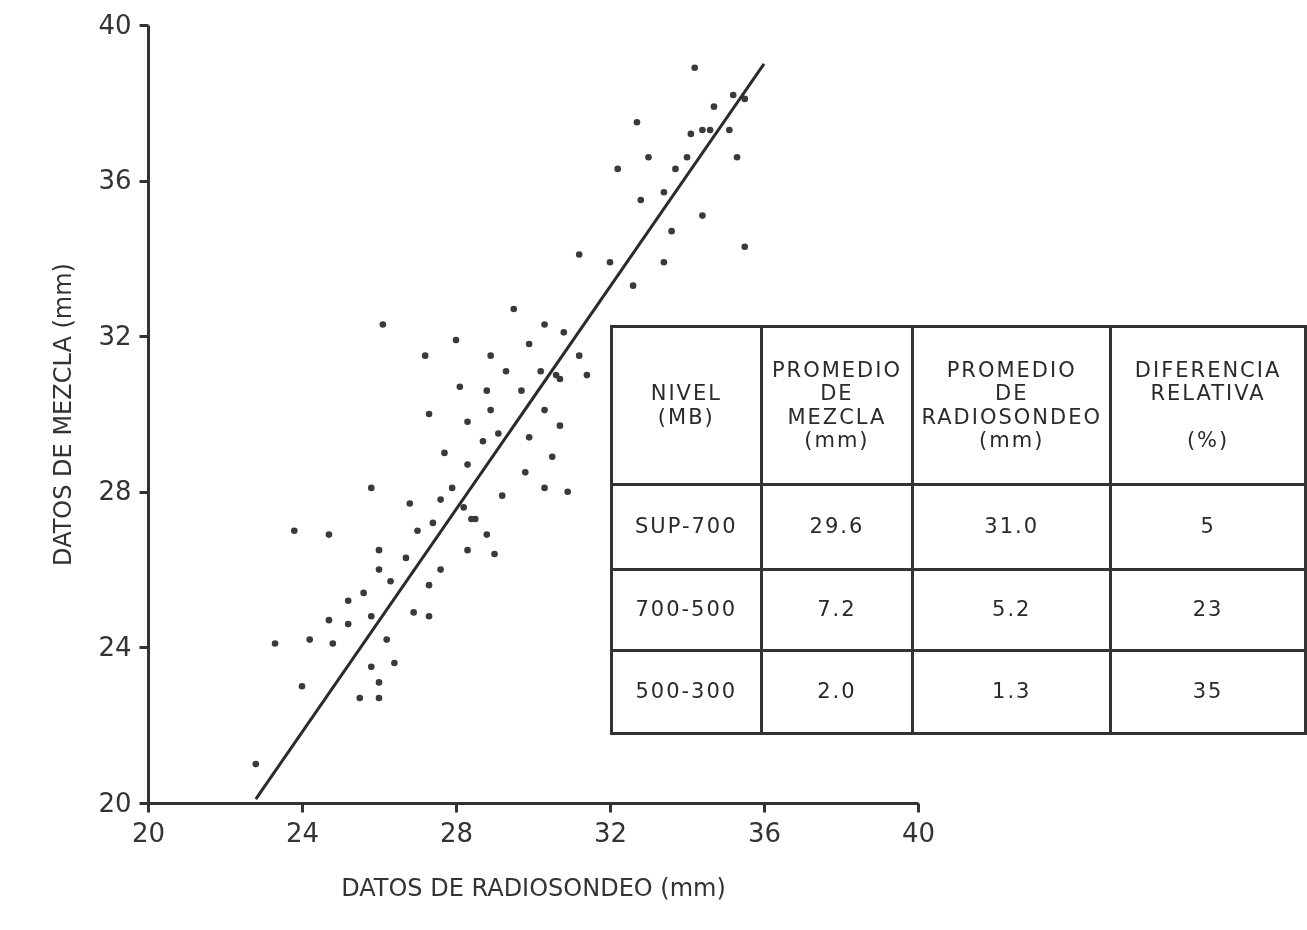 This screenshot has height=930, width=1307. What do you see at coordinates (837, 405) in the screenshot?
I see `annotation: PROMEDIO DE MEZCLA (mm)` at bounding box center [837, 405].